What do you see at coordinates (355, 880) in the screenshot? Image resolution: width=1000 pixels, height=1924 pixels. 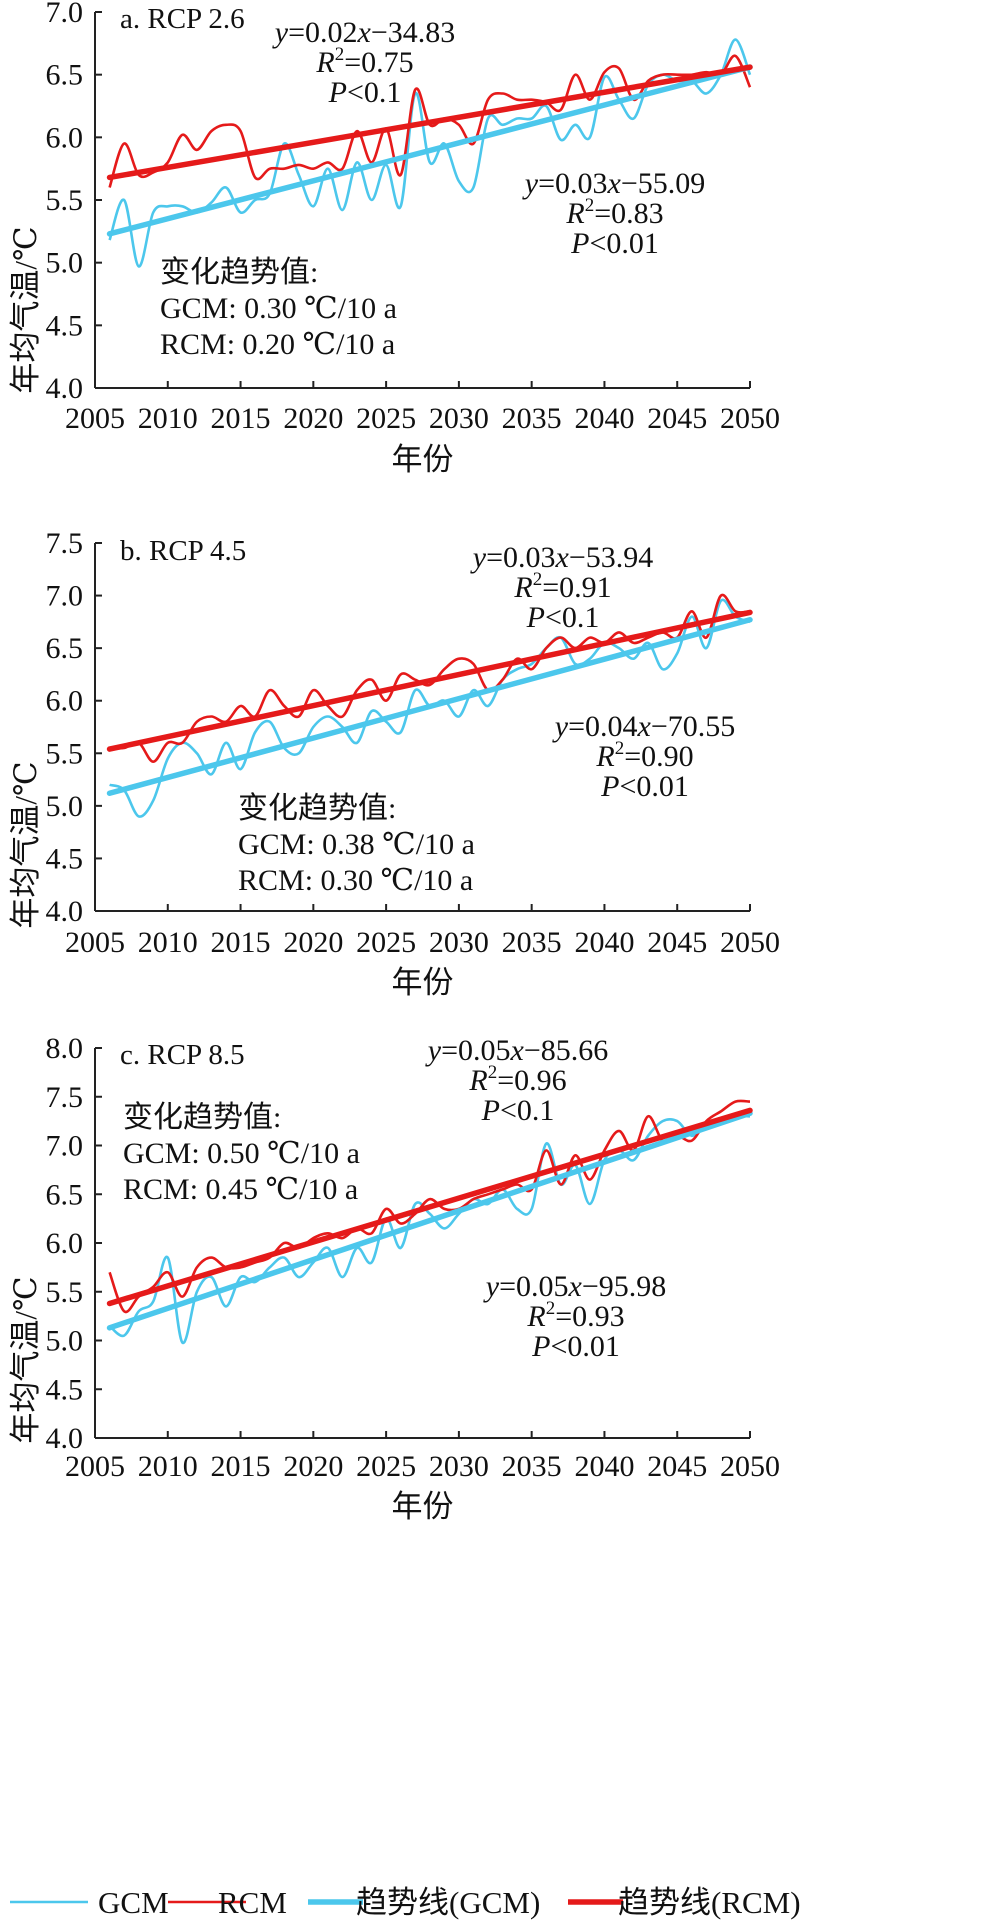 I see `trend-note-line: RCM: 0.30 ℃/10 a` at bounding box center [355, 880].